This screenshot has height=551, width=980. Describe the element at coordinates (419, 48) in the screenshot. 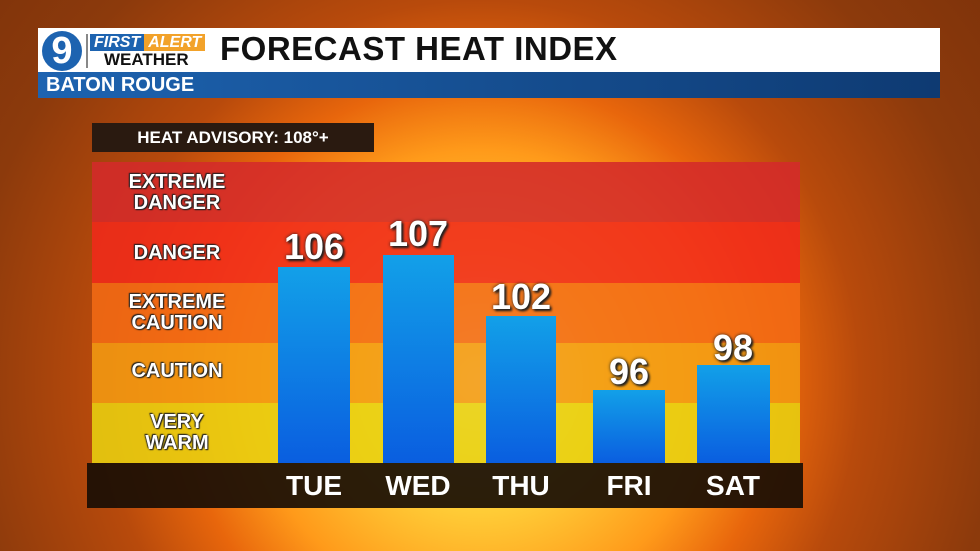

I see `page-title: FORECAST HEAT INDEX` at that location.